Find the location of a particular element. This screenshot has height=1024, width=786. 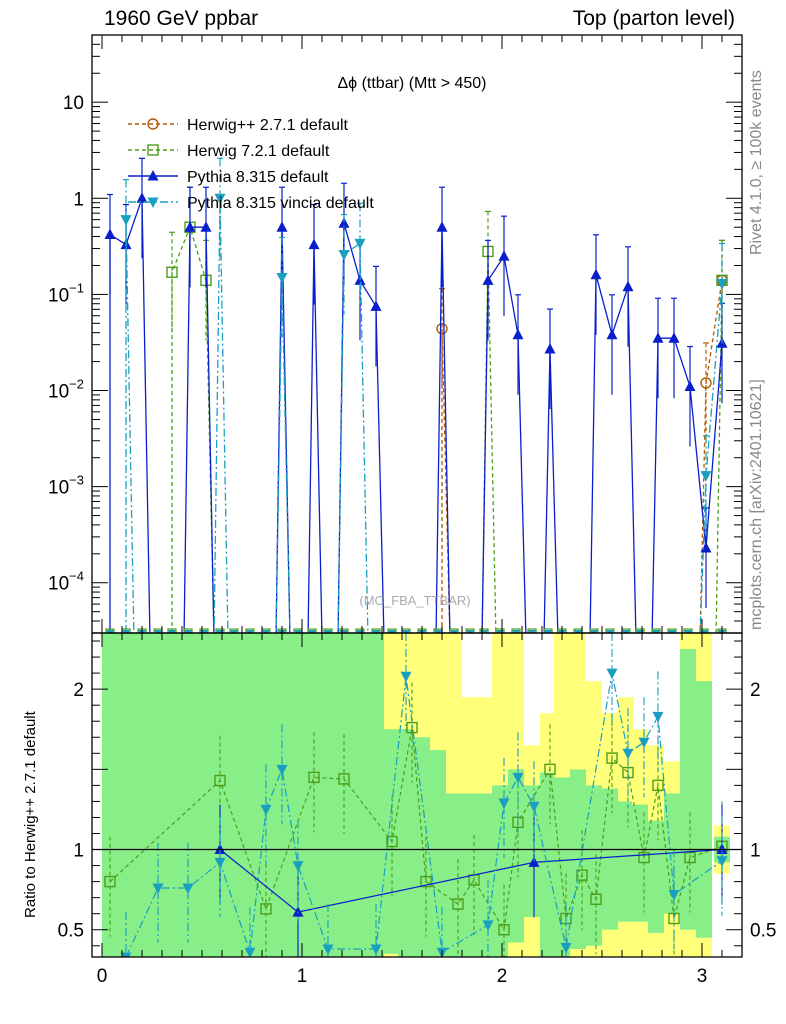

ratio-y-tick-label-right: 1 is located at coordinates (755, 851).